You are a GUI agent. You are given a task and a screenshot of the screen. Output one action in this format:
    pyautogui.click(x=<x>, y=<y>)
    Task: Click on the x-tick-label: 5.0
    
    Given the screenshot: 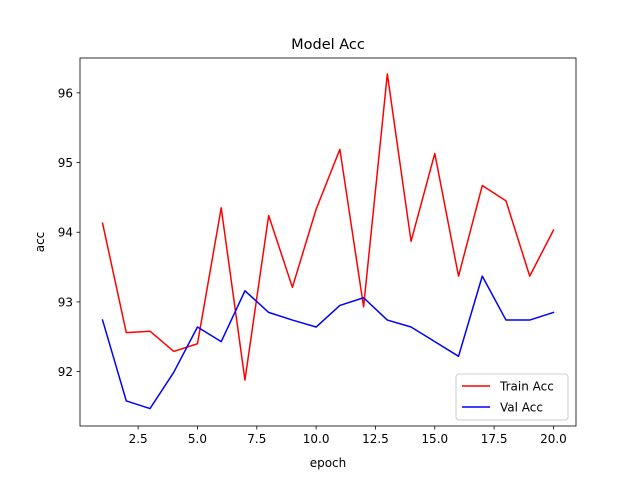 What is the action you would take?
    pyautogui.click(x=197, y=439)
    